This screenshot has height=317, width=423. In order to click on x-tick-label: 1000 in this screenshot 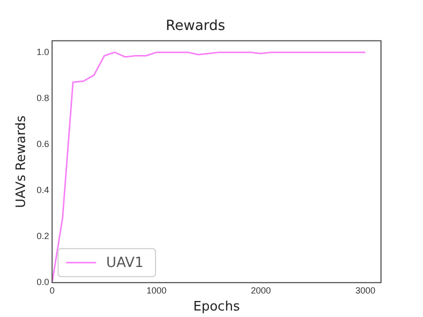, I will do `click(156, 290)`.